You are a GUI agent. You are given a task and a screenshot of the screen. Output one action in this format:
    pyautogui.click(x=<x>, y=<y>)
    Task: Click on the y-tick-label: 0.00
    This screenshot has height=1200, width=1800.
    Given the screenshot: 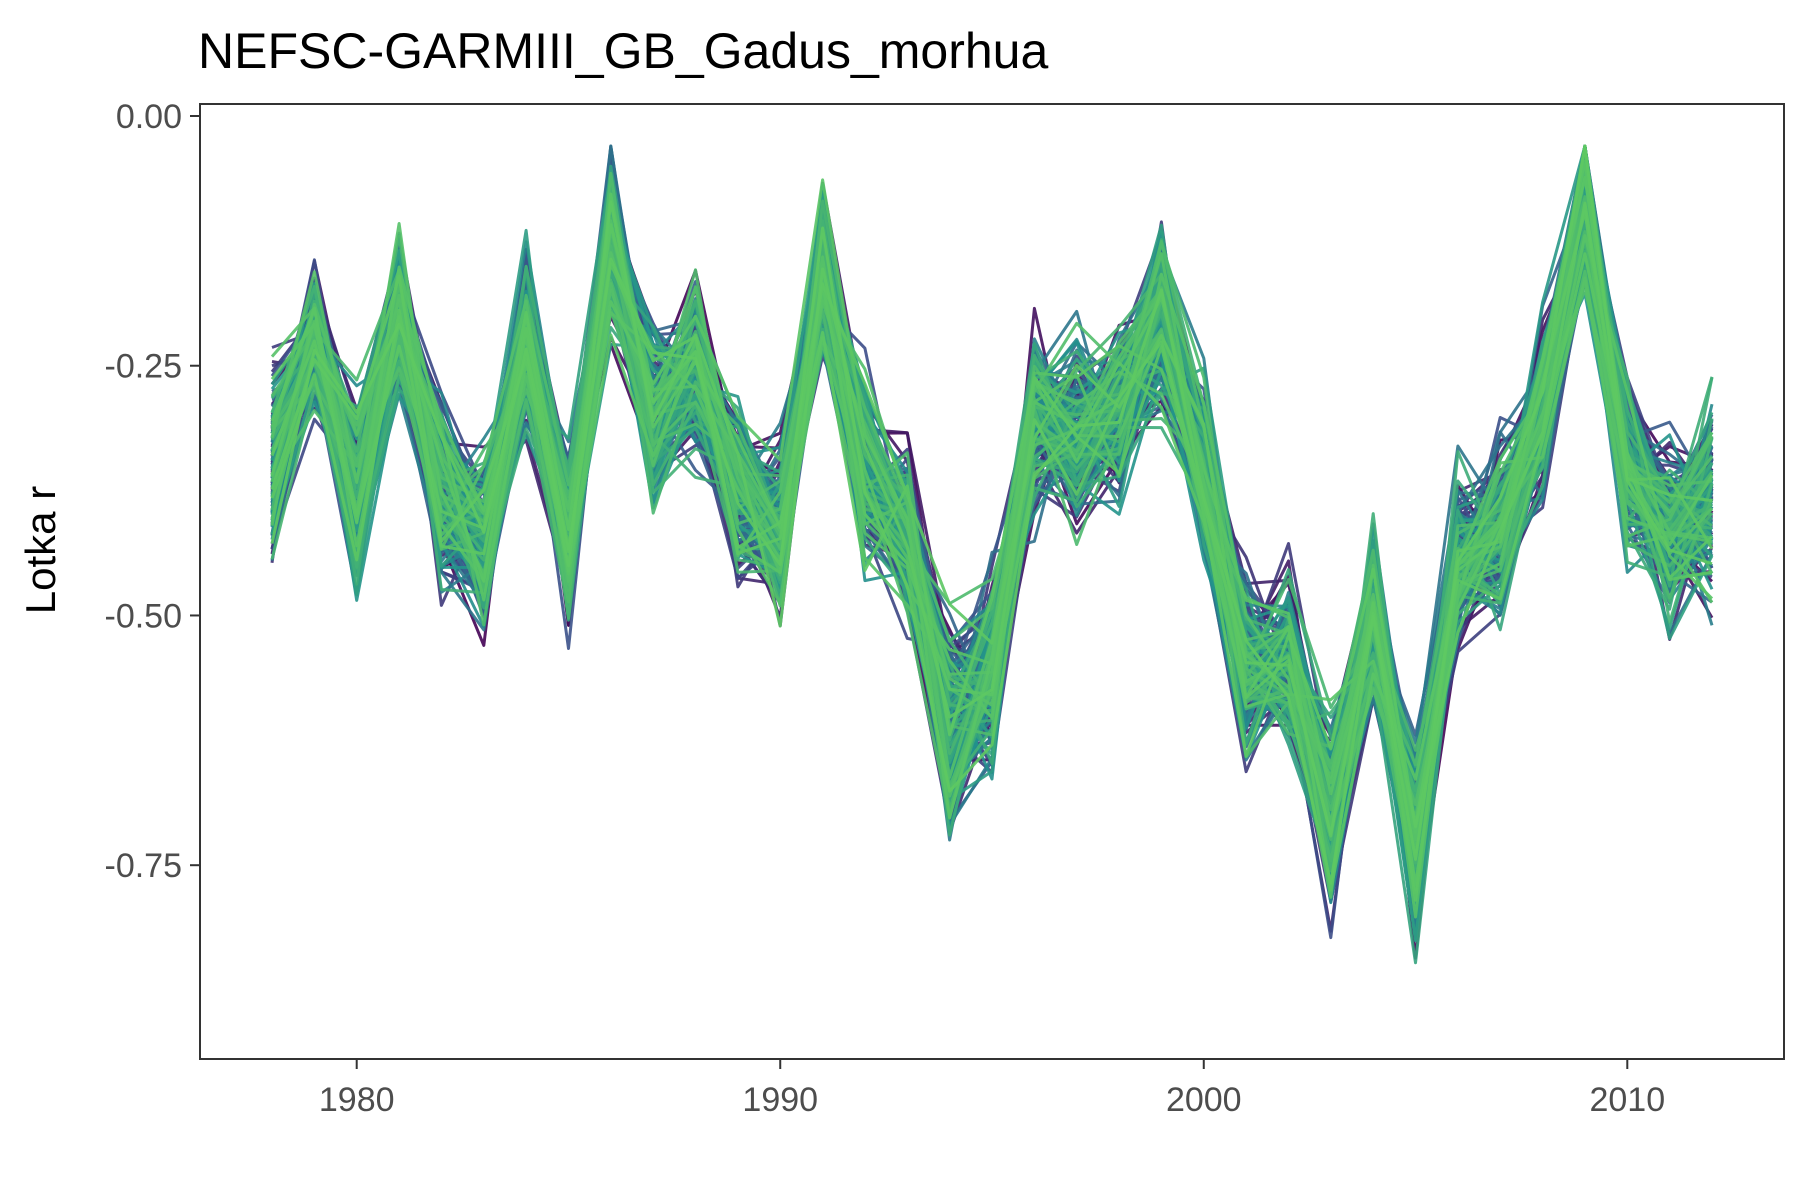 What is the action you would take?
    pyautogui.click(x=149, y=117)
    